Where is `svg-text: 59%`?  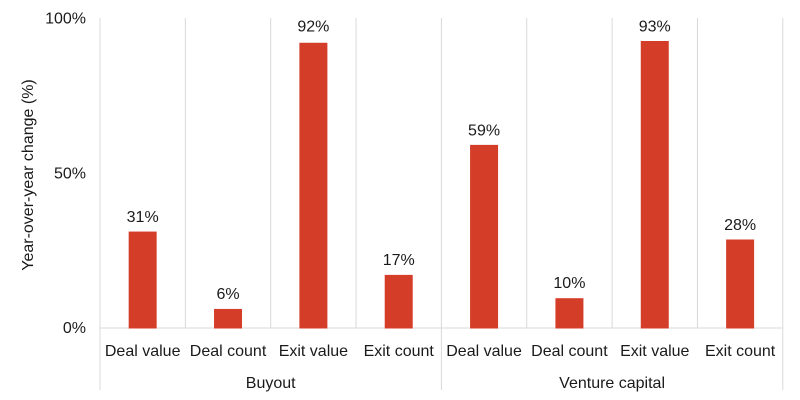
svg-text: 59% is located at coordinates (484, 131).